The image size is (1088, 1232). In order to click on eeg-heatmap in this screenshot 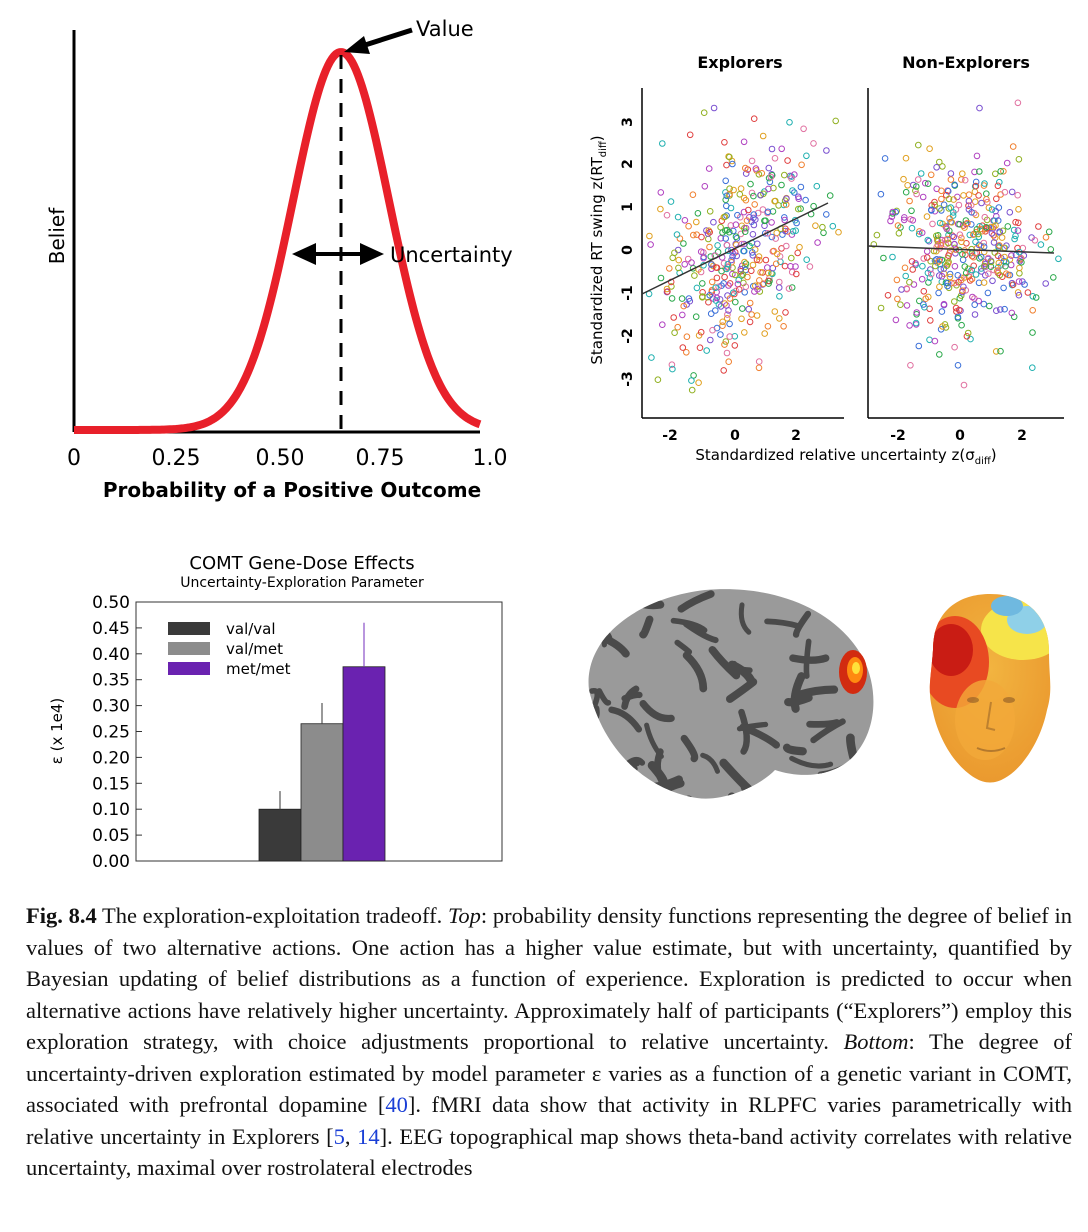, I will do `click(990, 678)`.